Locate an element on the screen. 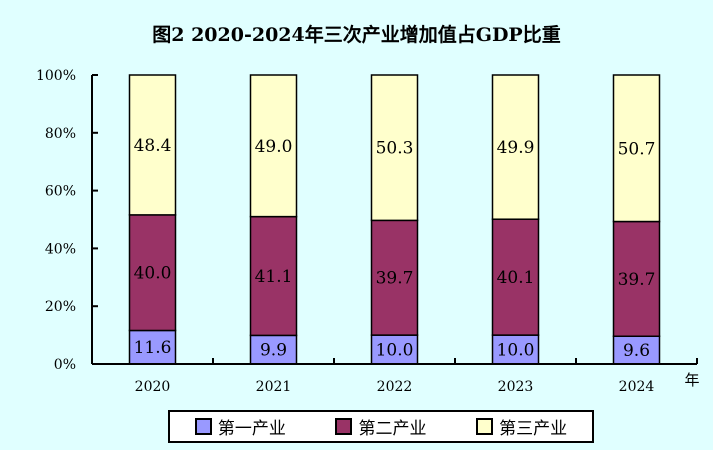 The width and height of the screenshot is (713, 450). y-tick-label: 20% is located at coordinates (60, 307).